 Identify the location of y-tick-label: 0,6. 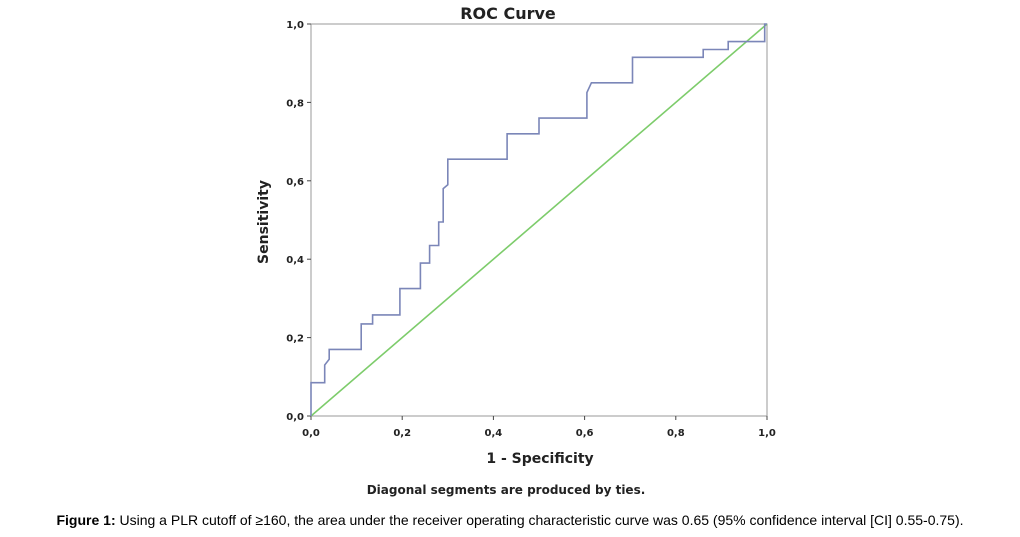
(295, 182).